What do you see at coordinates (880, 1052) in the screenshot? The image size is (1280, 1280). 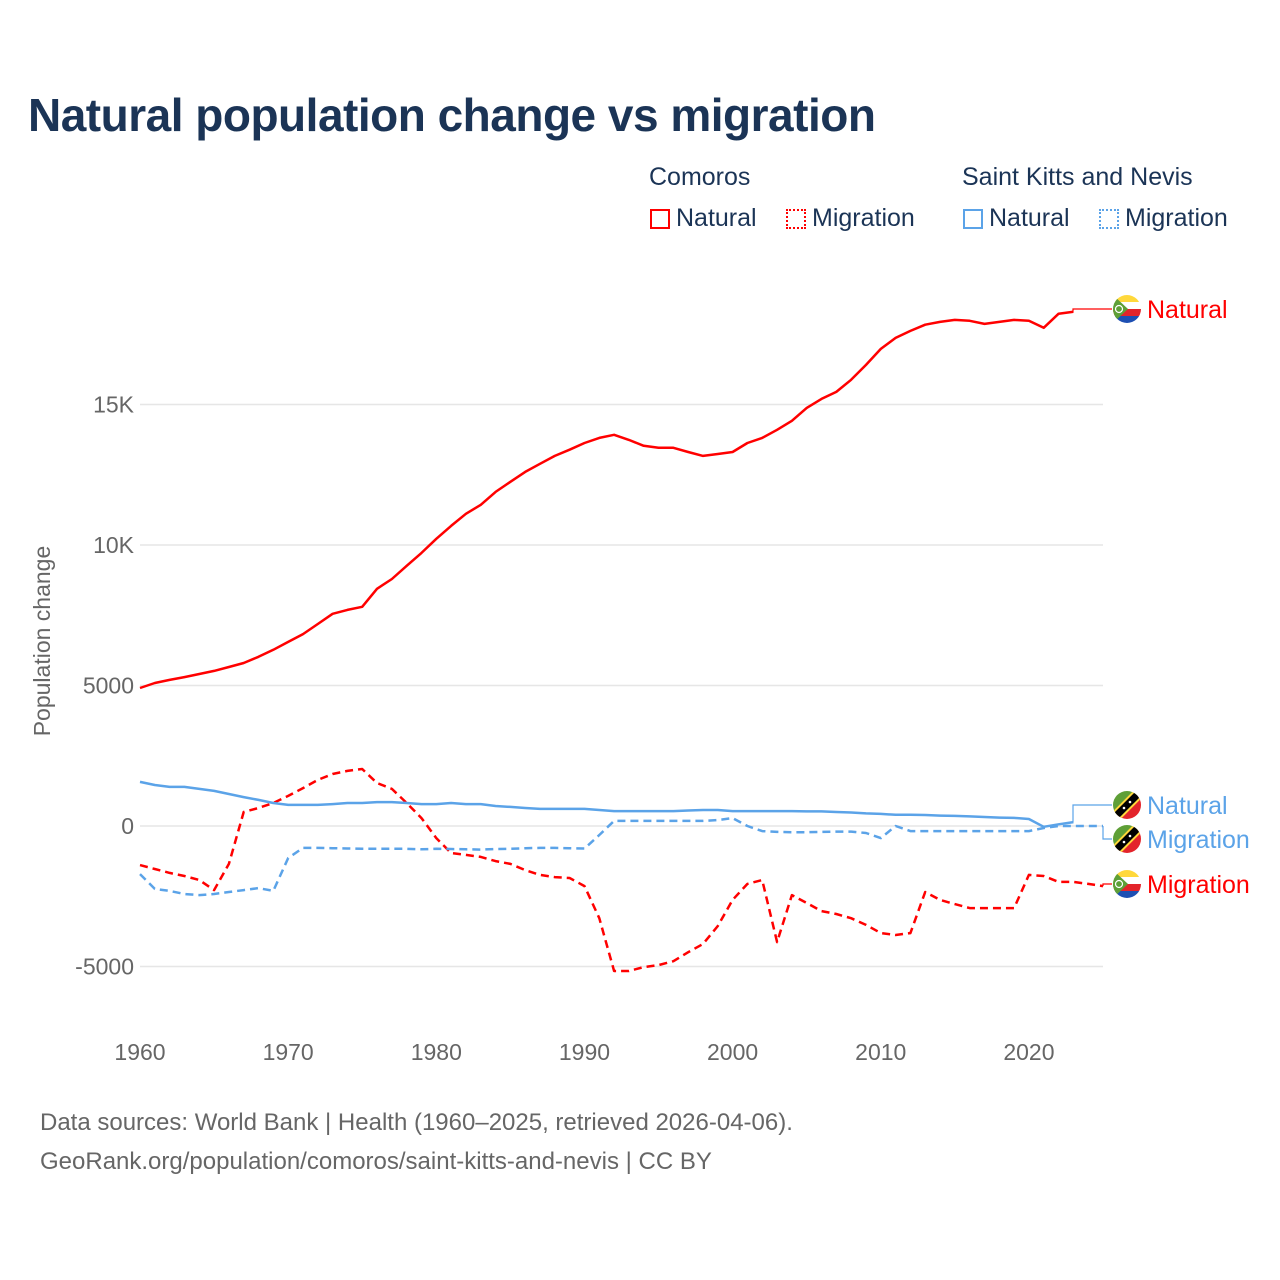 I see `x-tick-label: 2010` at bounding box center [880, 1052].